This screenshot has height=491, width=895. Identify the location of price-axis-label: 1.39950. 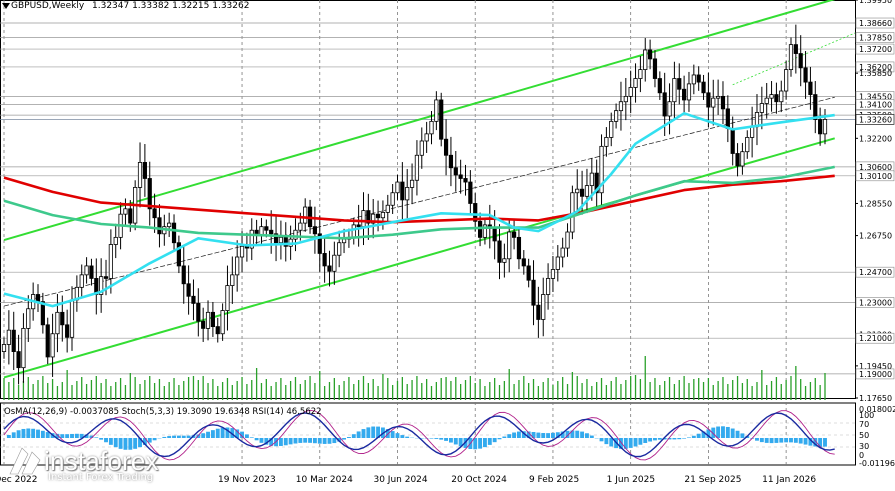
(875, 2).